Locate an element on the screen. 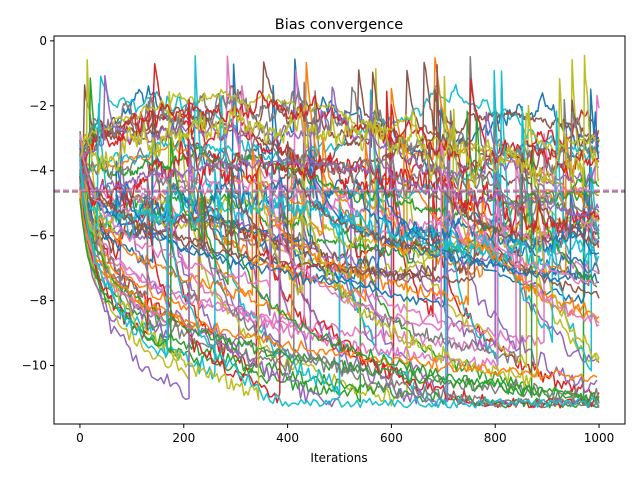 The image size is (640, 480). x-tick-label: 1000 is located at coordinates (599, 438).